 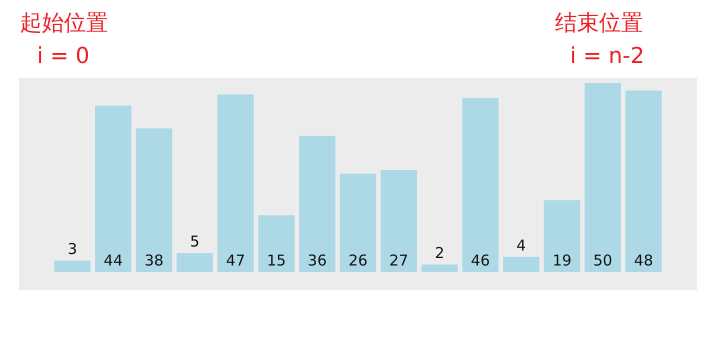 I want to click on text: 结束位置, so click(x=599, y=24).